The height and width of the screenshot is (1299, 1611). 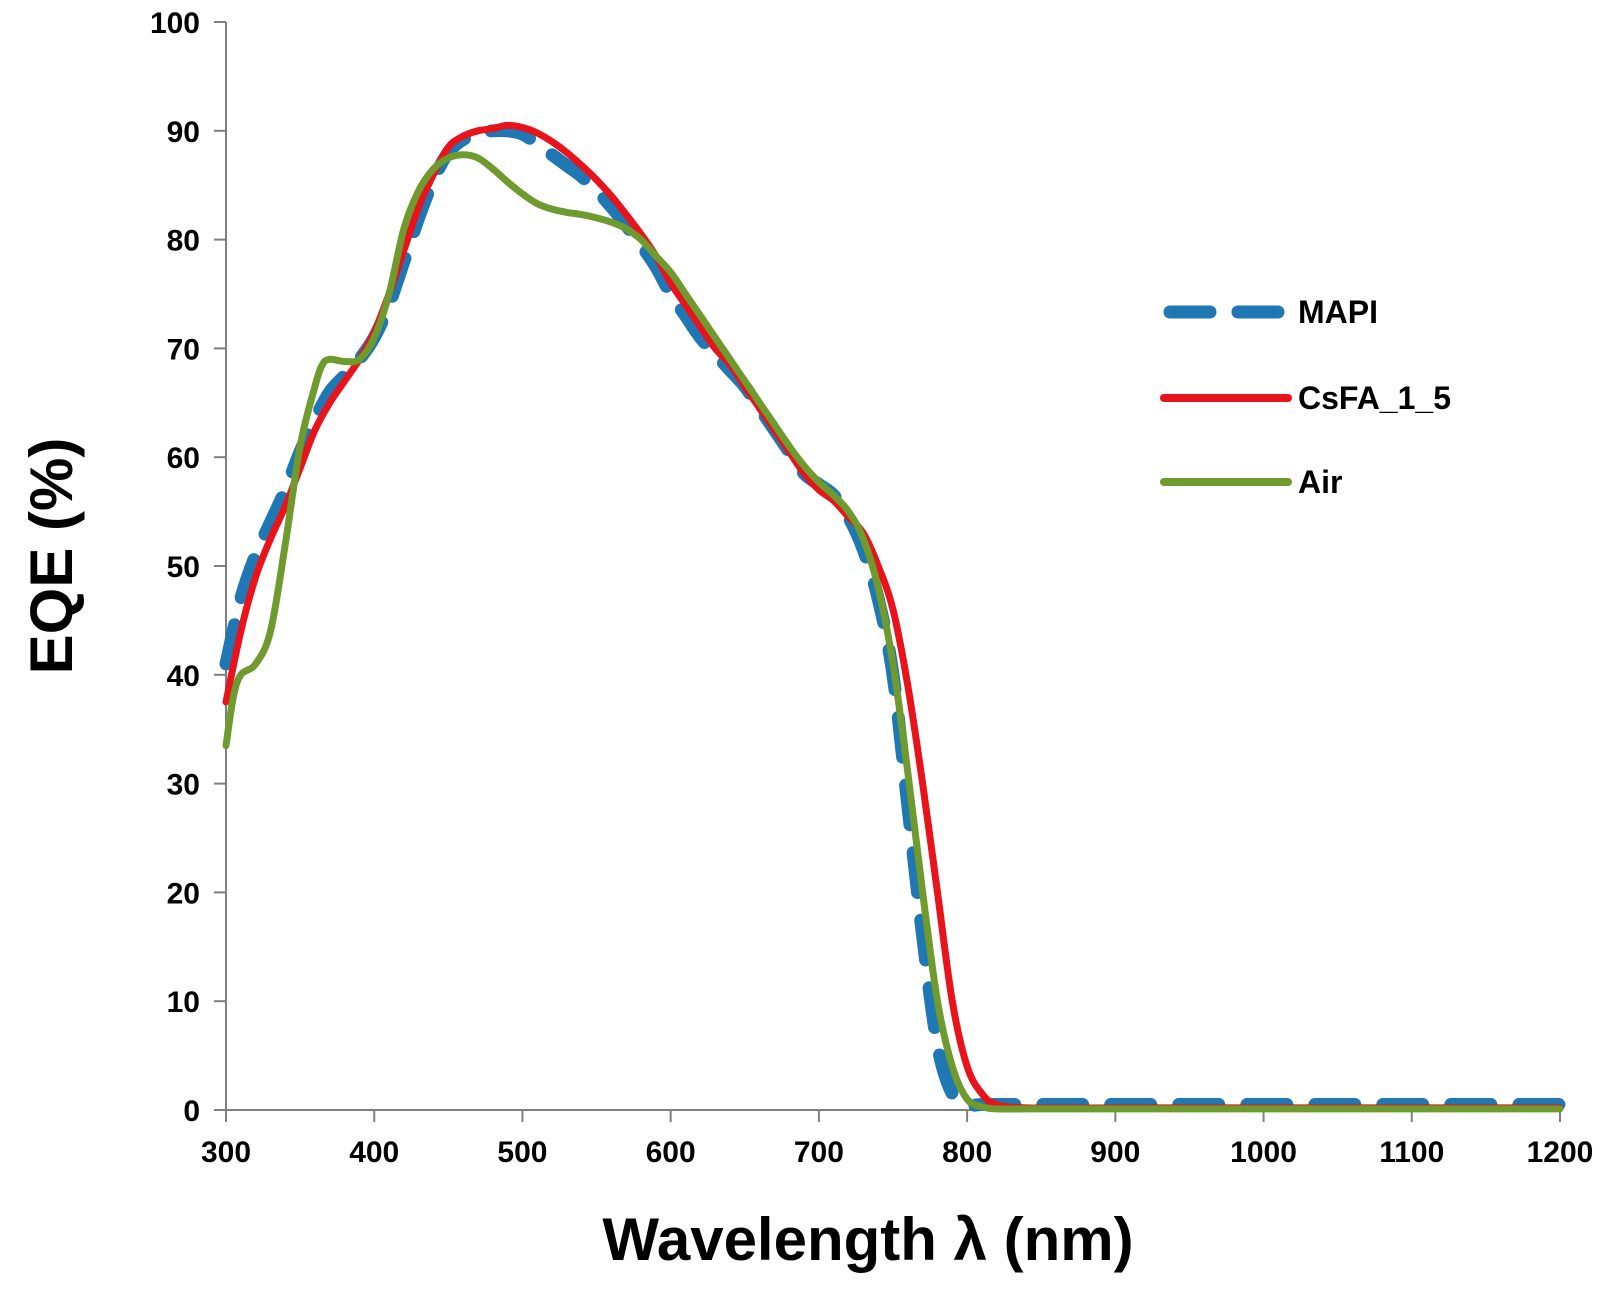 I want to click on y-tick-label: 50, so click(x=183, y=567).